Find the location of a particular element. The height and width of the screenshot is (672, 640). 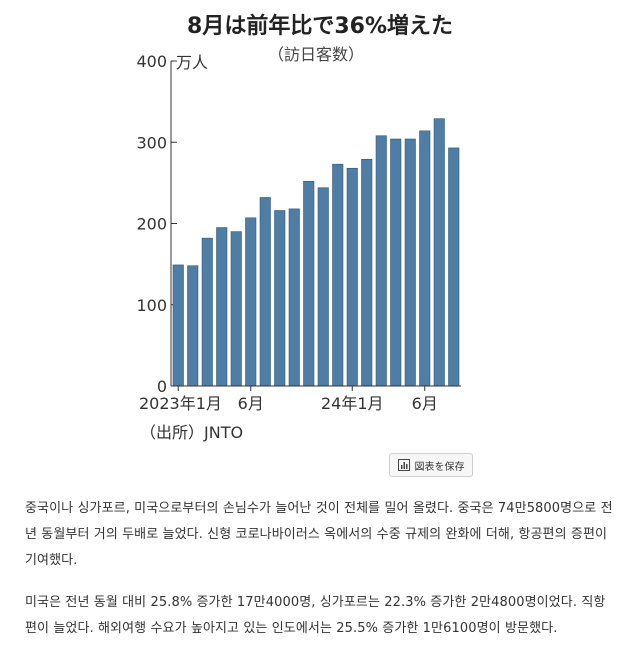

y-tick-label: 400 is located at coordinates (151, 61).